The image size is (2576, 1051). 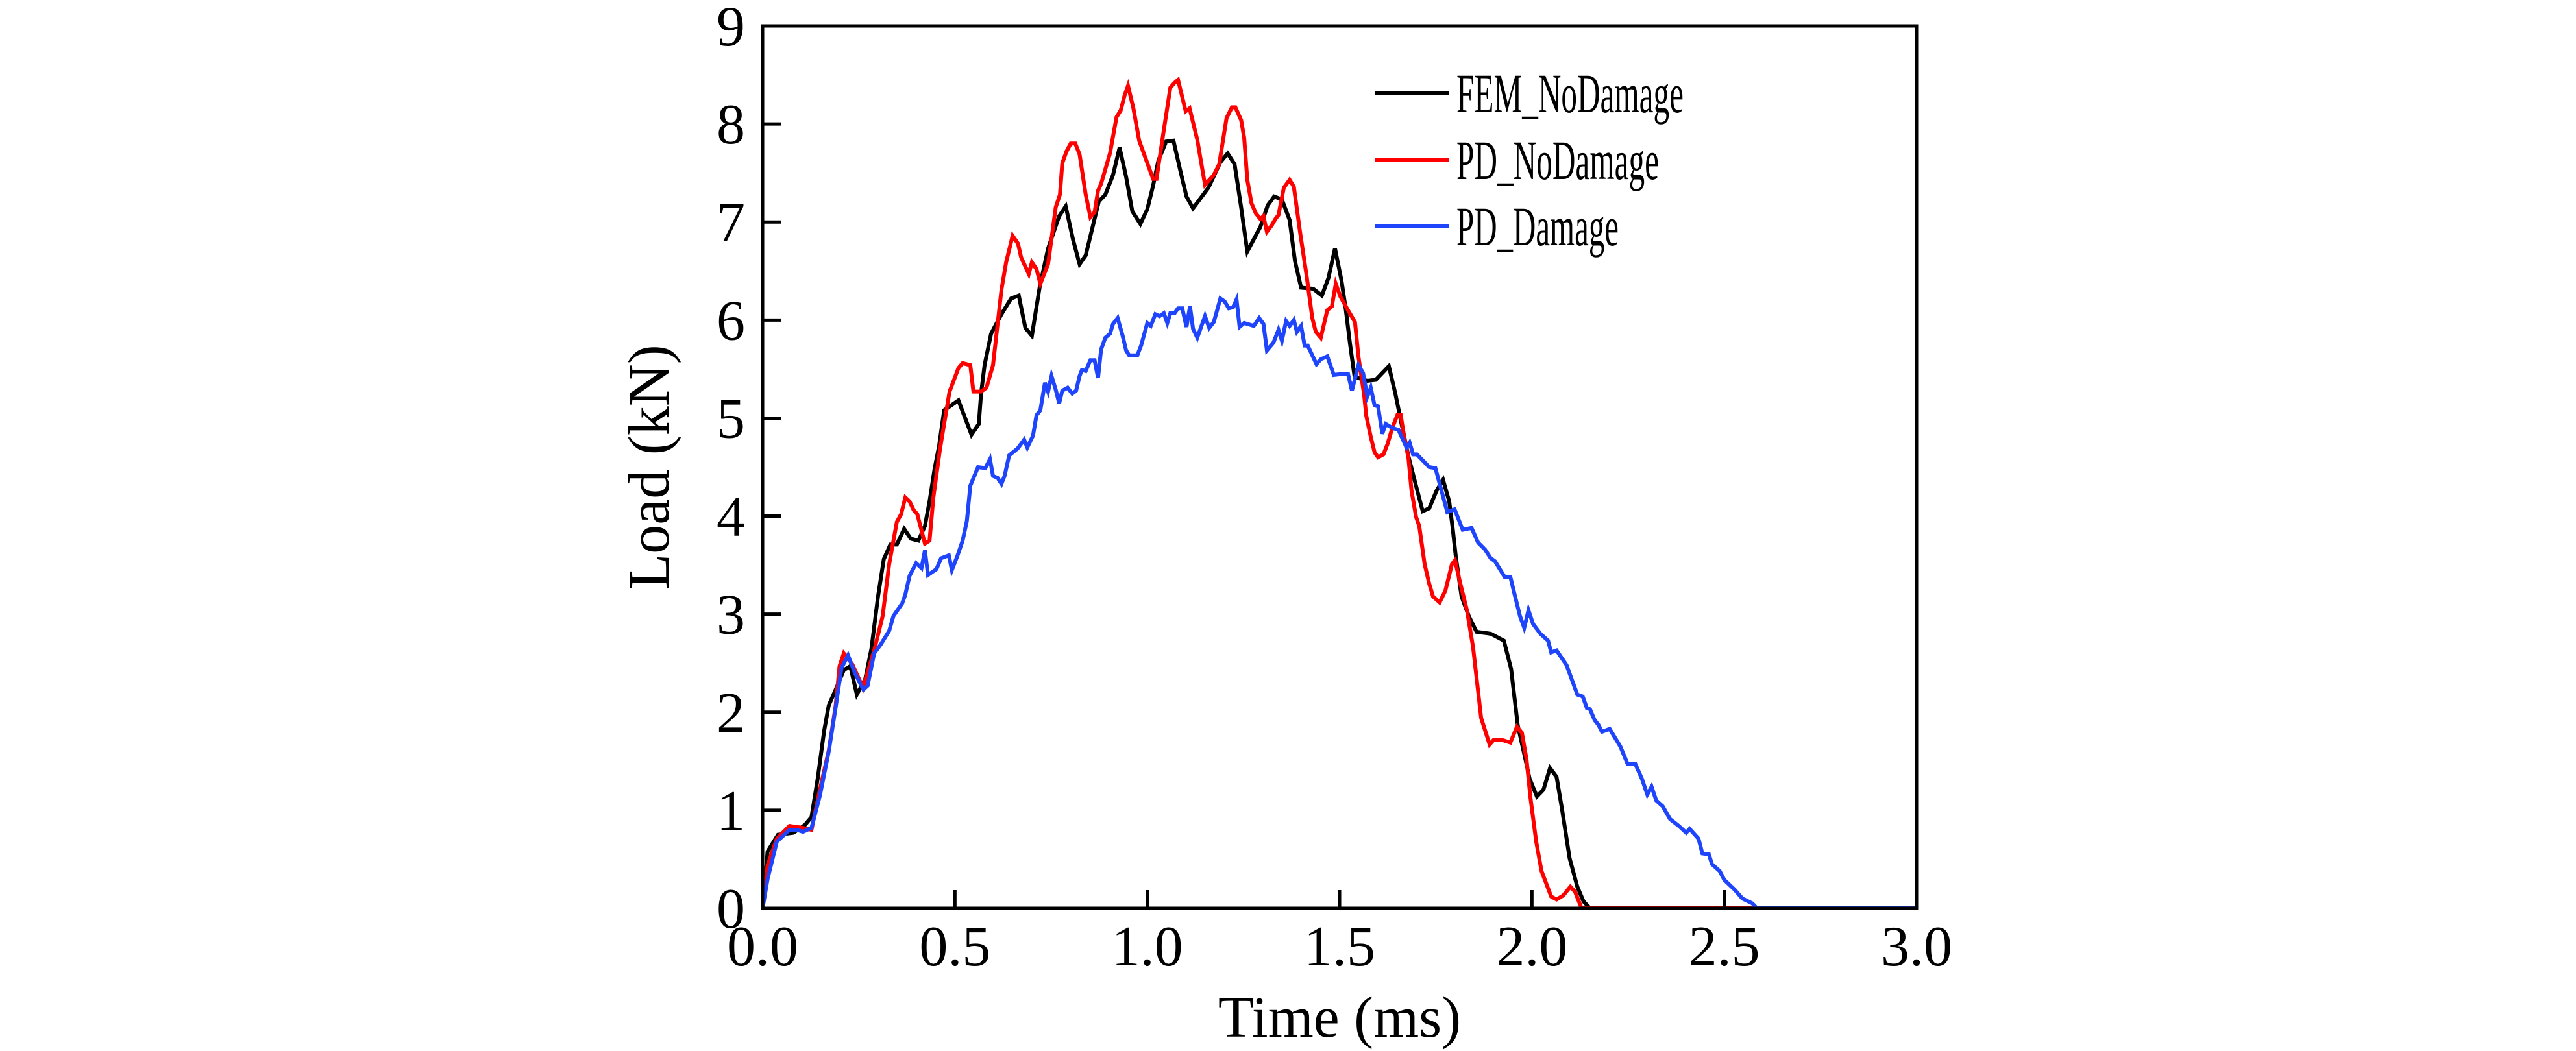 I want to click on x-axis-title: Time (ms), so click(x=1339, y=1018).